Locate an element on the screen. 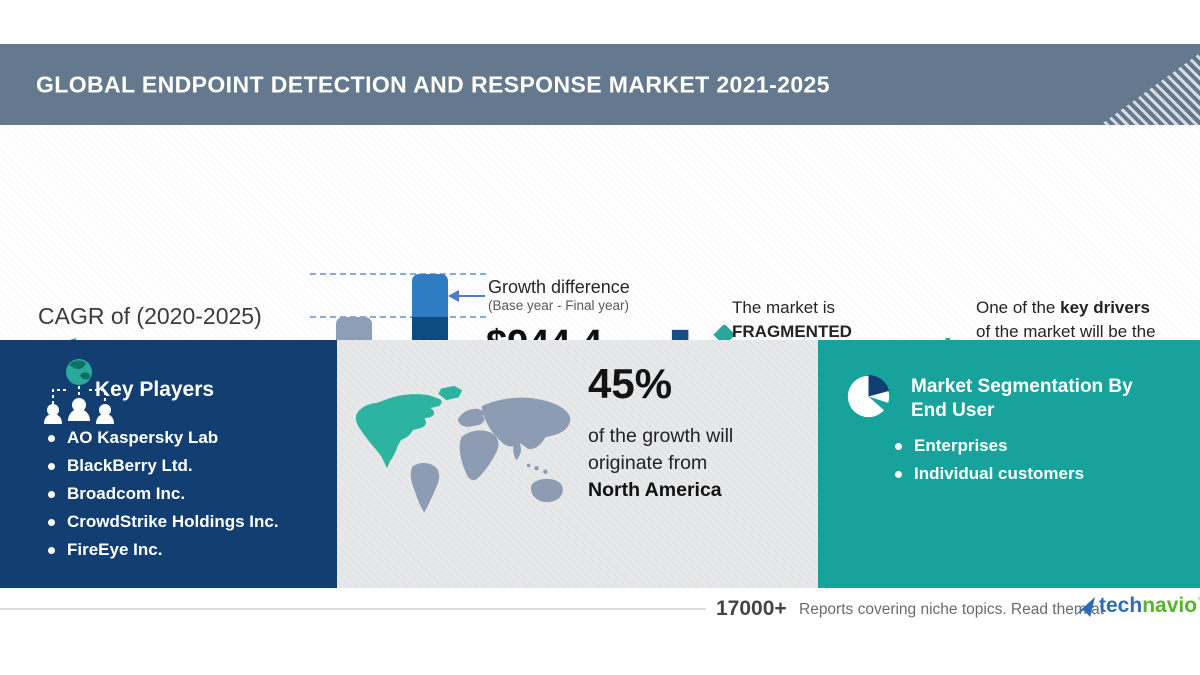 The height and width of the screenshot is (675, 1200). technavio-arrow-icon is located at coordinates (1084, 606).